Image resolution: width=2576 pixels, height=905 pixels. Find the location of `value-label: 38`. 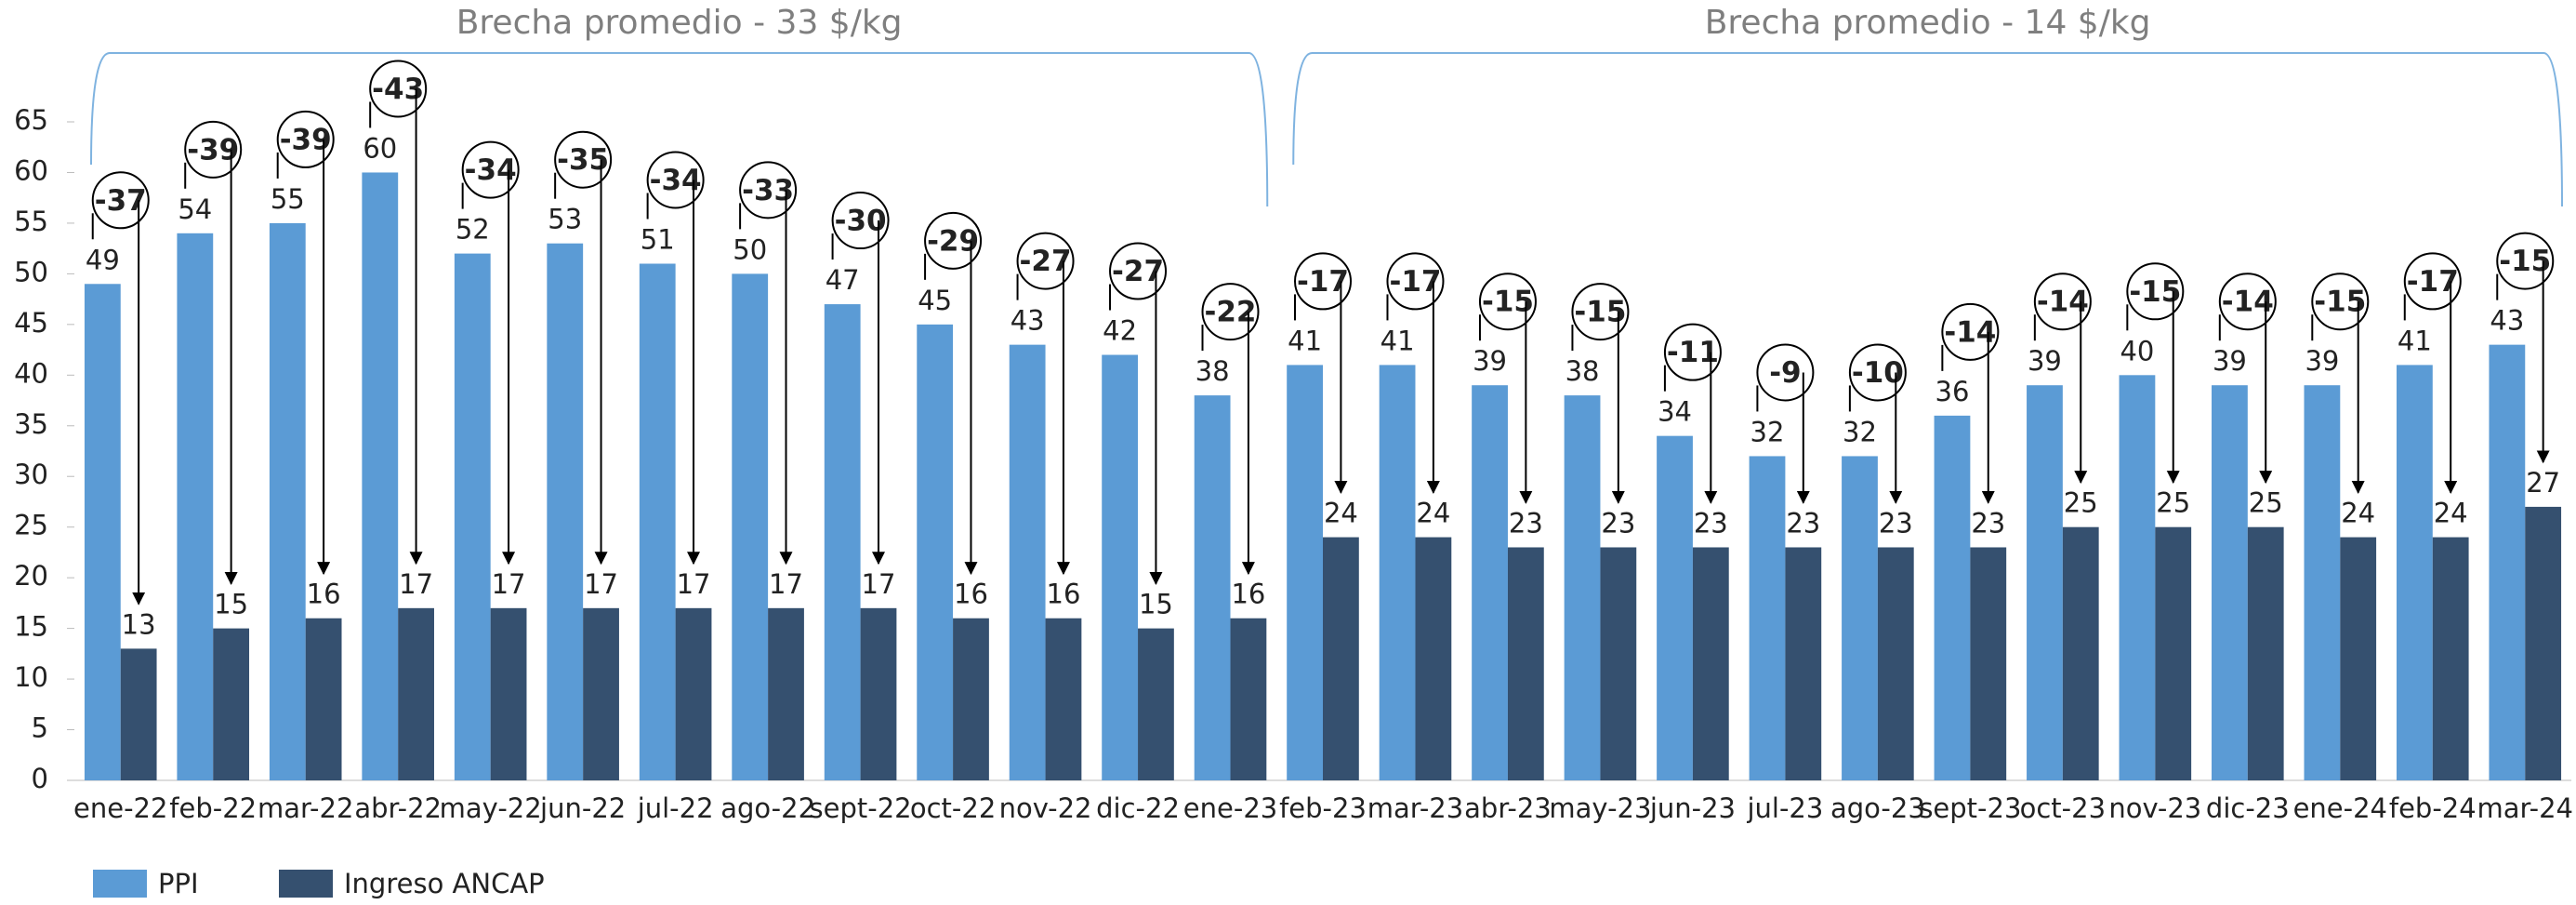

value-label: 38 is located at coordinates (1213, 371).